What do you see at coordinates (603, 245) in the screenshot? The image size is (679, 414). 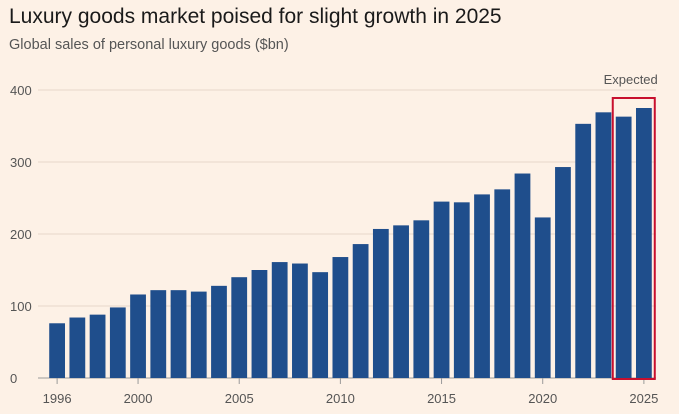 I see `bar-2023` at bounding box center [603, 245].